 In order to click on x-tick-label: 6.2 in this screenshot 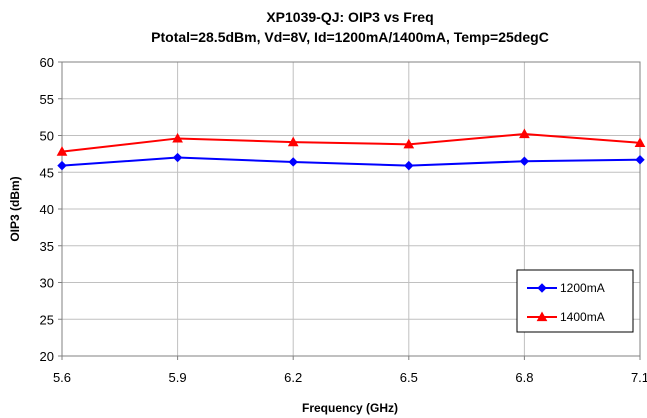, I will do `click(293, 377)`.